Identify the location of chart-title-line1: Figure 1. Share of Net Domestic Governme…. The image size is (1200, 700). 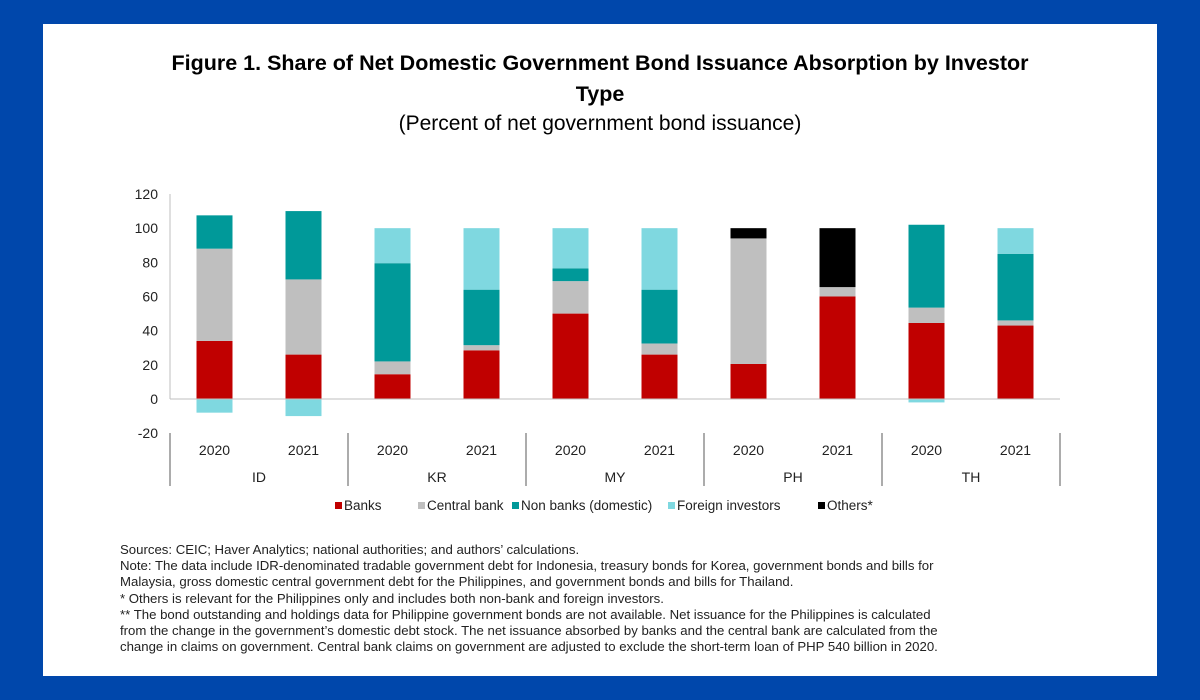
(600, 63).